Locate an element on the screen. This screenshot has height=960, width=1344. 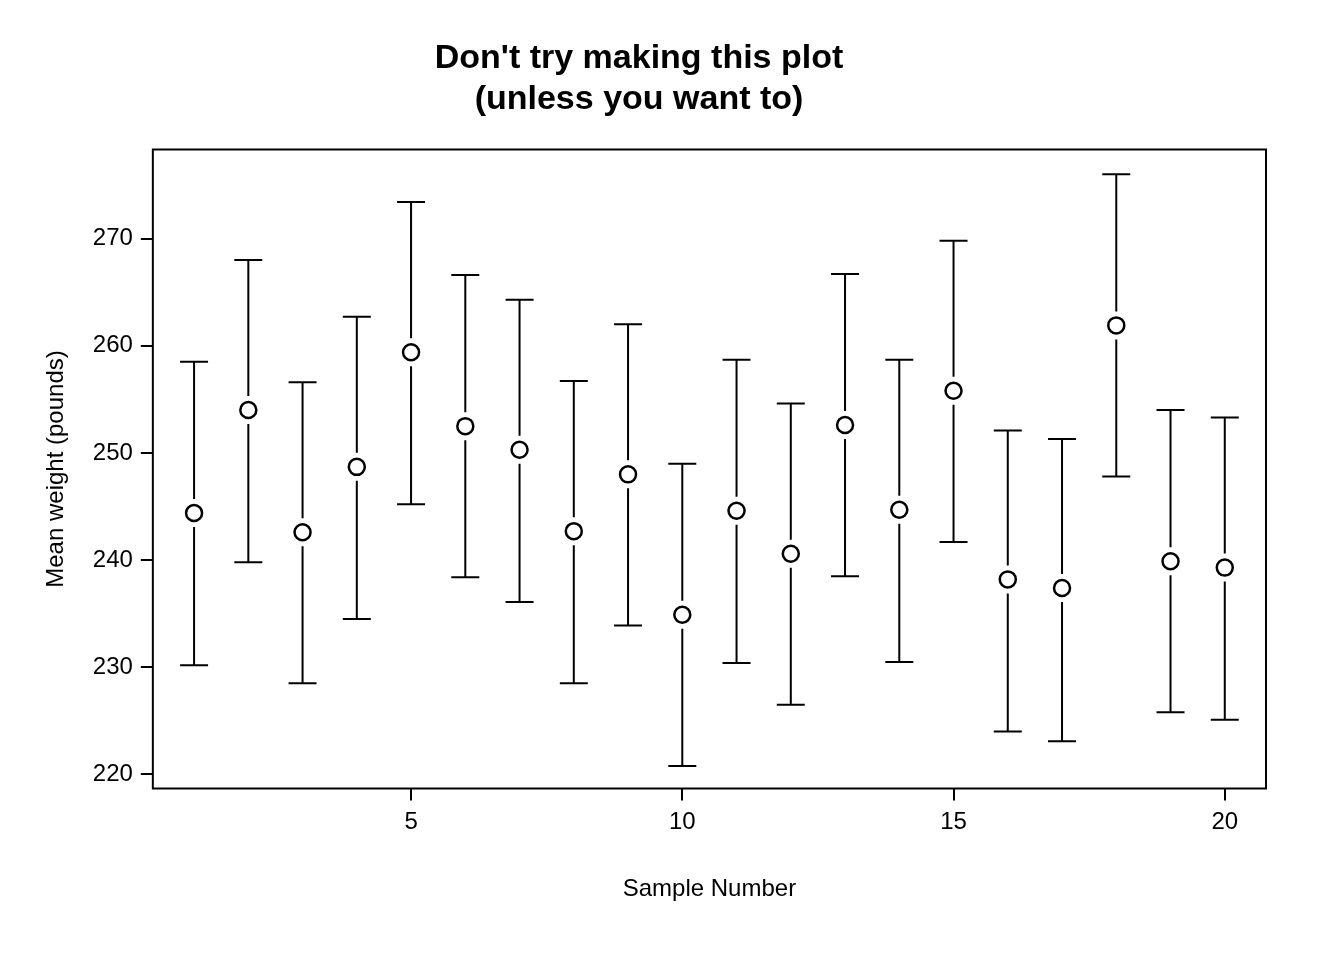
y-axis-title: Mean weight (pounds) is located at coordinates (55, 469).